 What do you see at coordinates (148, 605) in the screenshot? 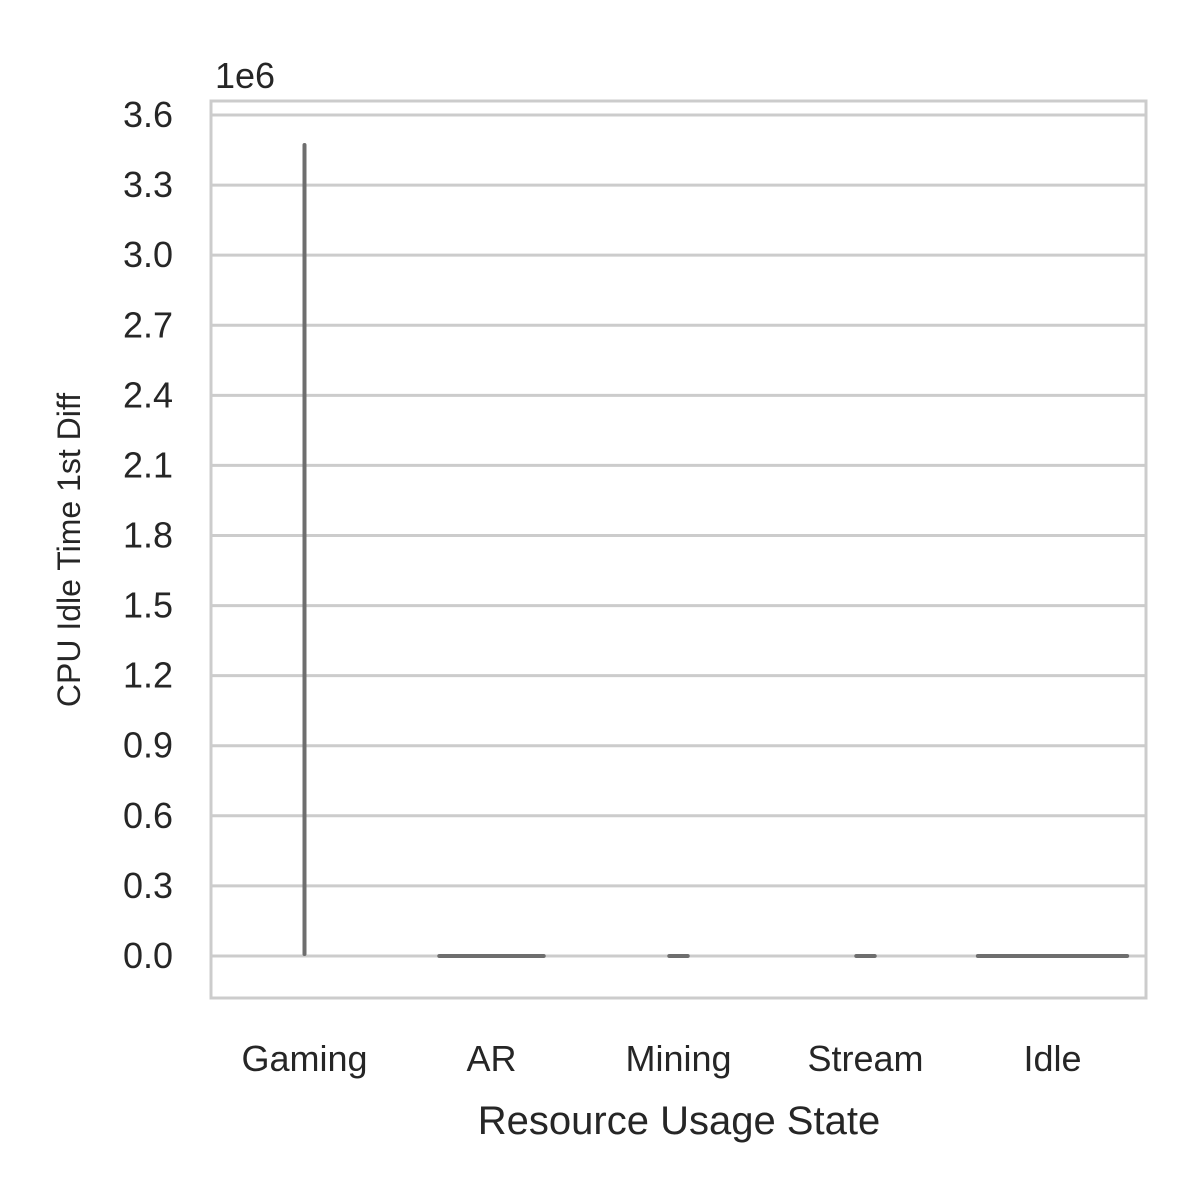
I see `y-tick-label: 1.5` at bounding box center [148, 605].